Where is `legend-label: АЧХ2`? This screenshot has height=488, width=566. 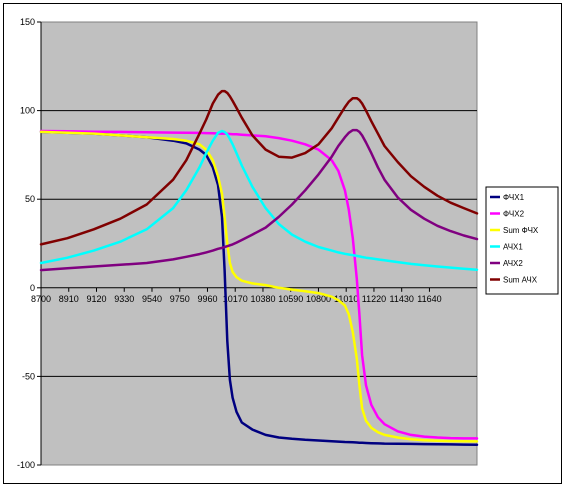 legend-label: АЧХ2 is located at coordinates (513, 263).